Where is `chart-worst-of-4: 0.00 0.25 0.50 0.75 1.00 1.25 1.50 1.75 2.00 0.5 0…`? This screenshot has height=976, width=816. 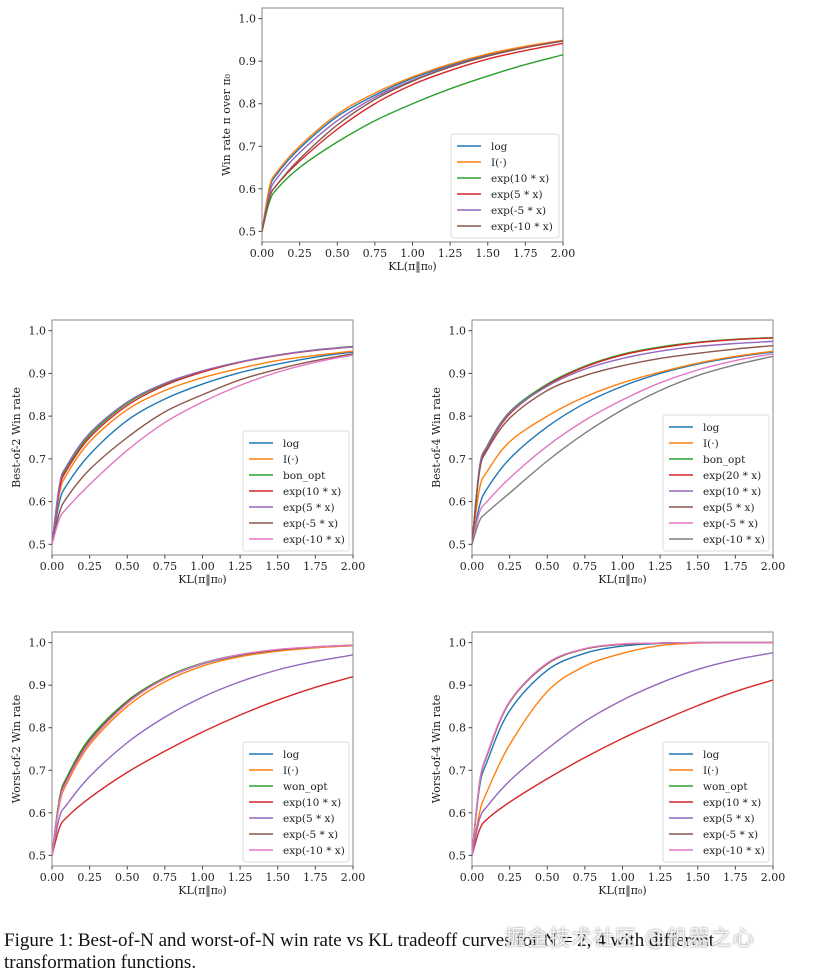 chart-worst-of-4: 0.00 0.25 0.50 0.75 1.00 1.25 1.50 1.75 2.00 0.5 0… is located at coordinates (608, 764).